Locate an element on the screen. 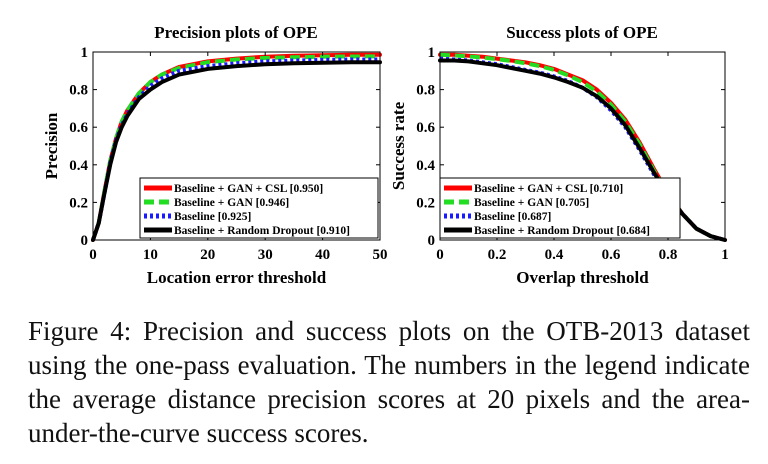 The width and height of the screenshot is (768, 464). chart1-x-tick-label: 0 is located at coordinates (93, 255).